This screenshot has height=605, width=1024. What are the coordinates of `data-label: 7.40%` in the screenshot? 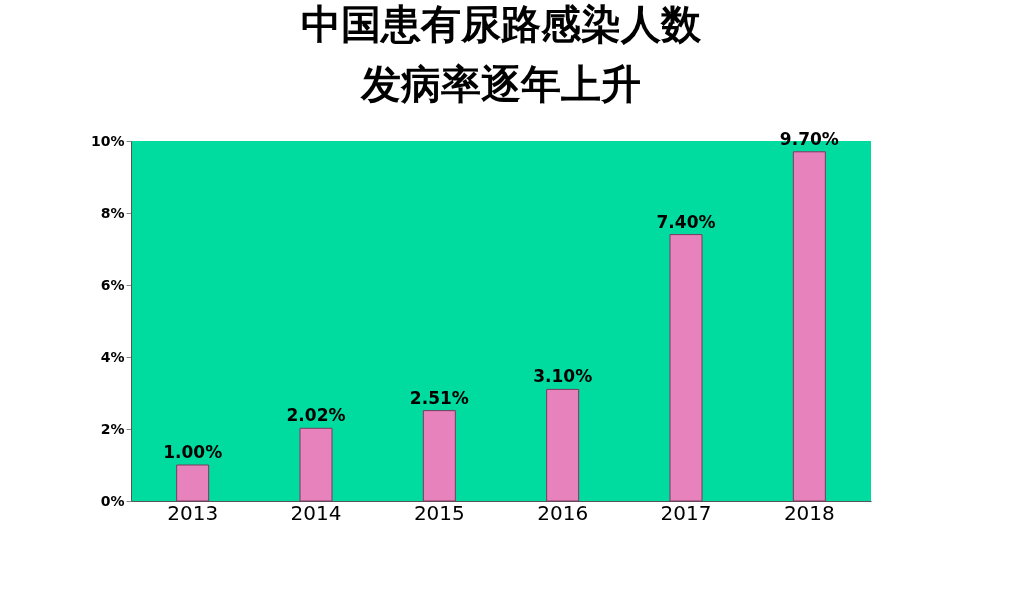 It's located at (686, 221).